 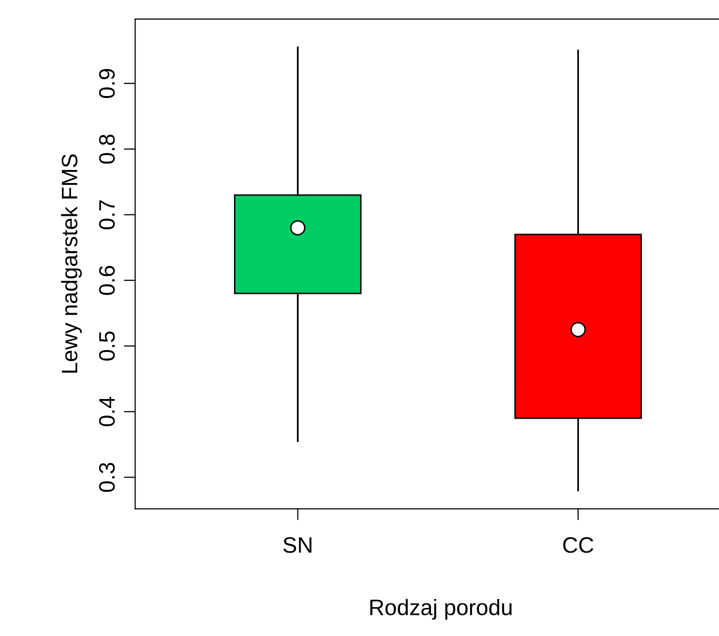 I want to click on y-tick-label: 0.6, so click(x=107, y=280).